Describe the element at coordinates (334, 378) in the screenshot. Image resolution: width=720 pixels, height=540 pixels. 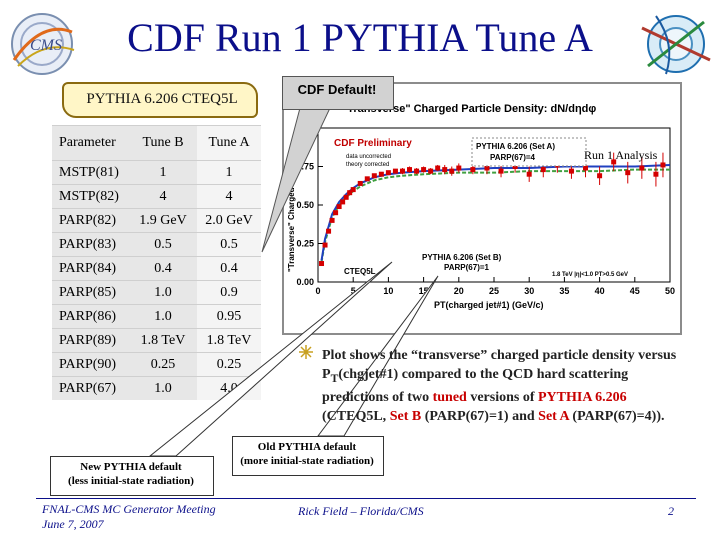
I see `desc-subscript-t: T` at that location.